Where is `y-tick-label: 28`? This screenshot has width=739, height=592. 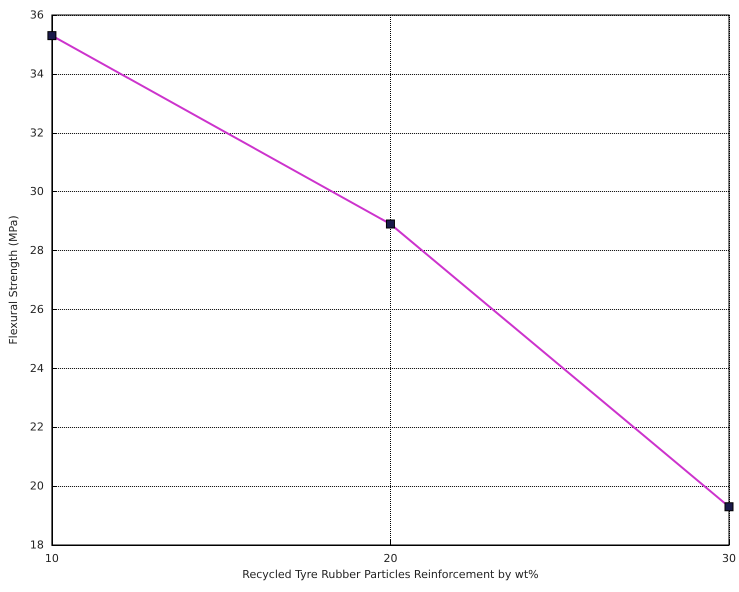 y-tick-label: 28 is located at coordinates (37, 251).